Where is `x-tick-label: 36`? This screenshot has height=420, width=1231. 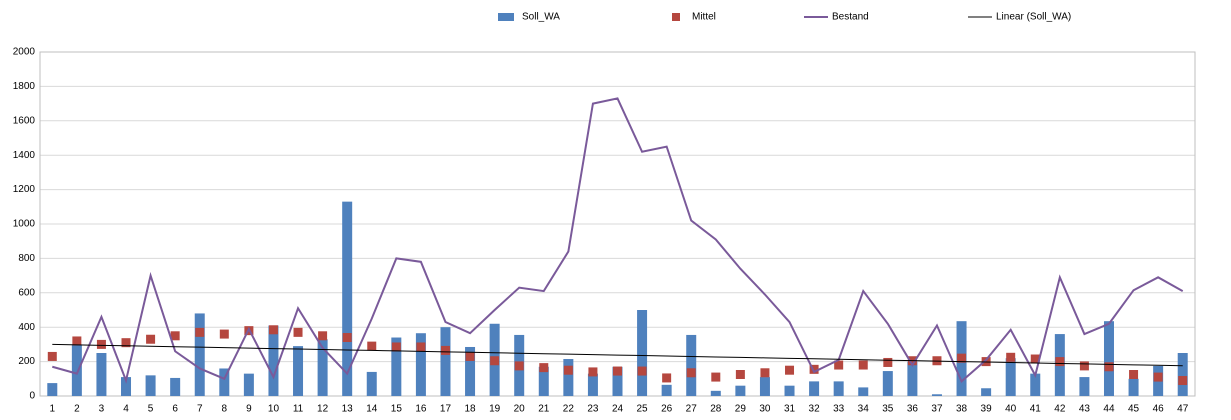 x-tick-label: 36 is located at coordinates (913, 409).